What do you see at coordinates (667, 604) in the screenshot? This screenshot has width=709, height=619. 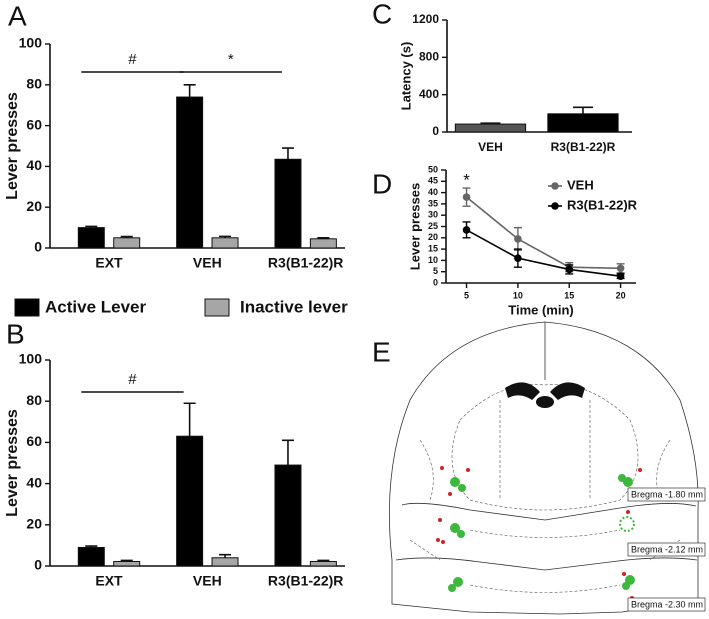 I see `section-label: Bregma -2.30 mm` at bounding box center [667, 604].